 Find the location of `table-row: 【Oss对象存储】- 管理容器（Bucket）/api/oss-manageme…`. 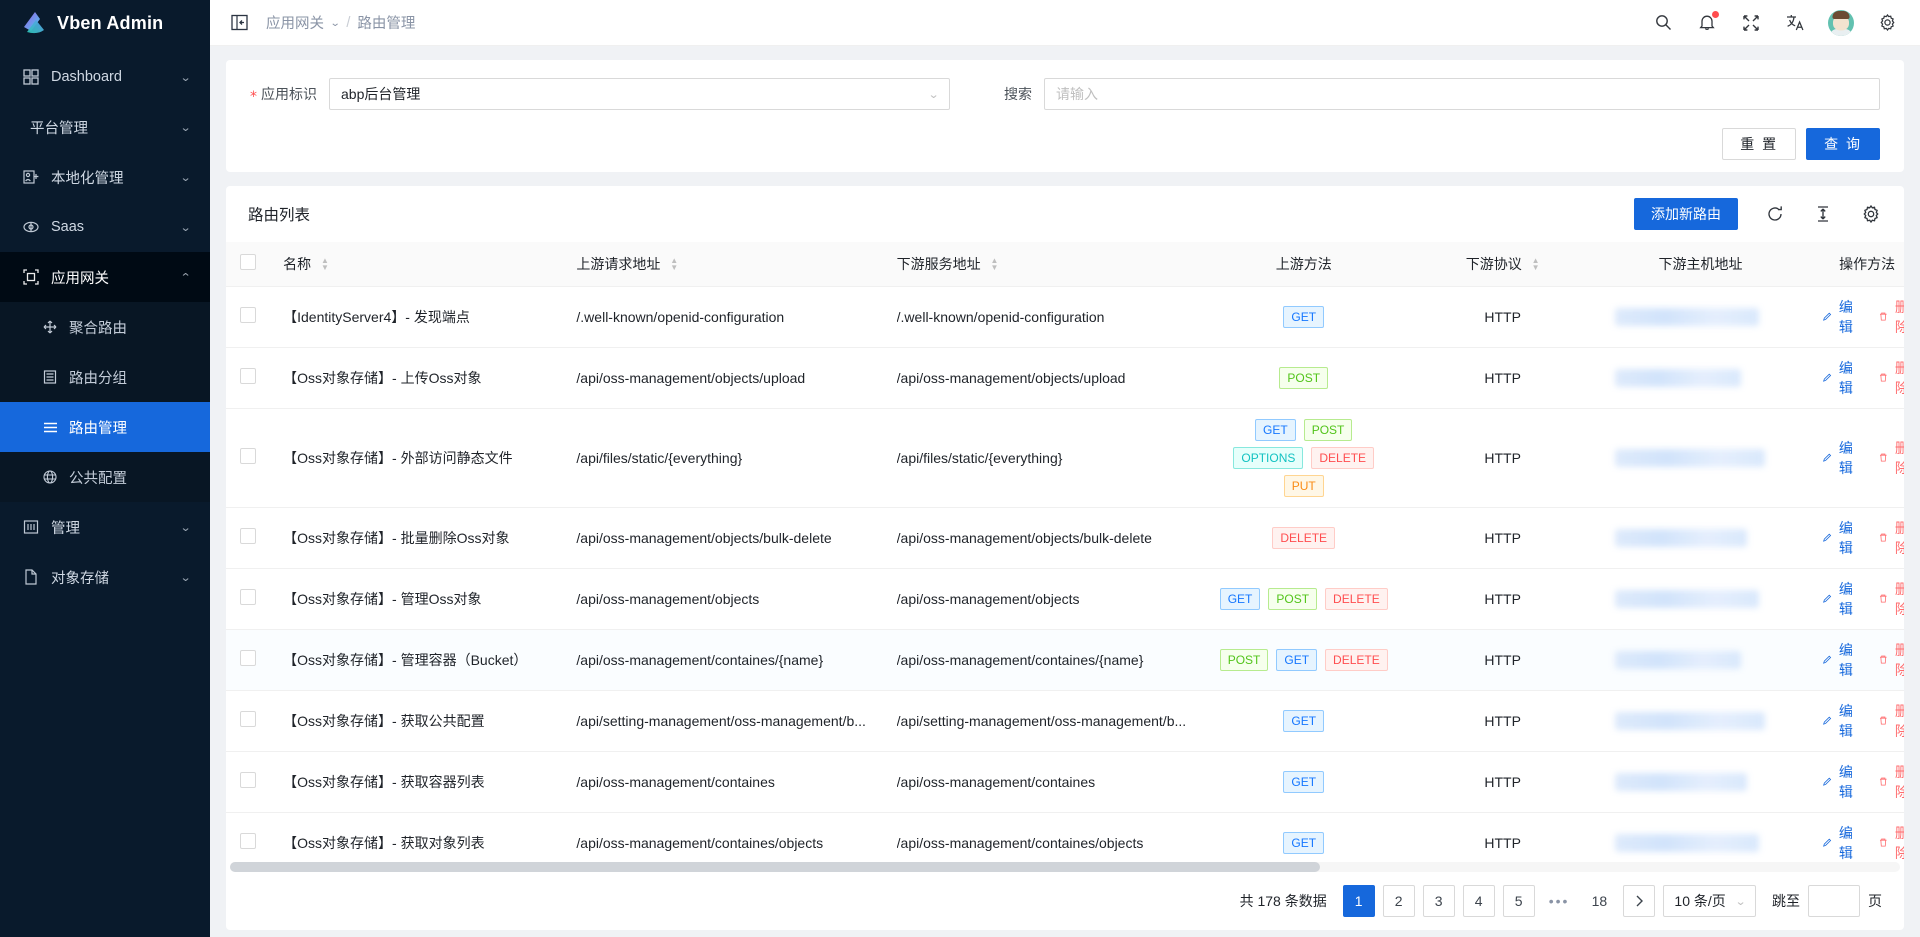

table-row: 【Oss对象存储】- 管理容器（Bucket）/api/oss-manageme… is located at coordinates (1065, 660).